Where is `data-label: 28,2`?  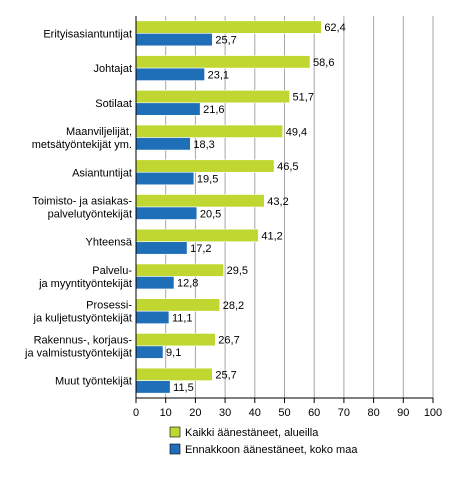 data-label: 28,2 is located at coordinates (233, 306).